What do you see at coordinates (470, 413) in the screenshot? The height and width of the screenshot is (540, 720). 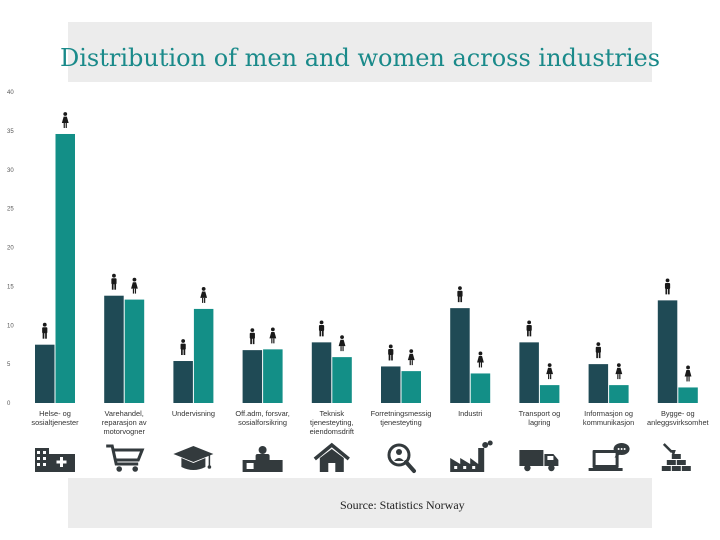 I see `category-label: Industri` at bounding box center [470, 413].